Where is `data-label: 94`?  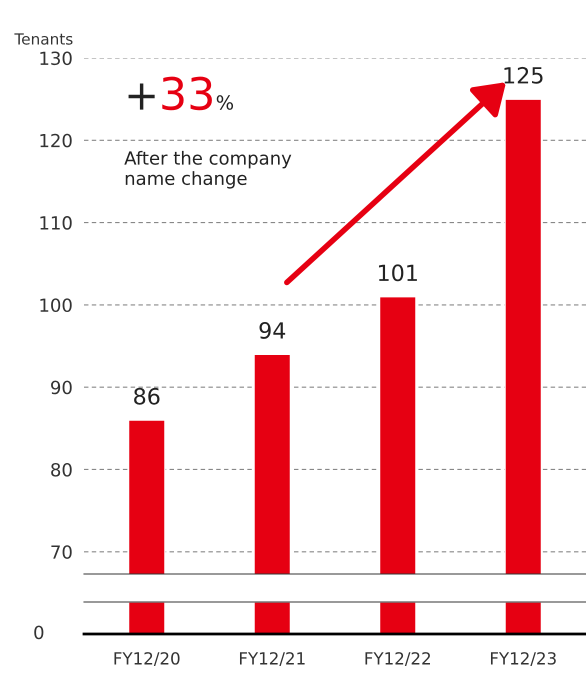 data-label: 94 is located at coordinates (273, 330).